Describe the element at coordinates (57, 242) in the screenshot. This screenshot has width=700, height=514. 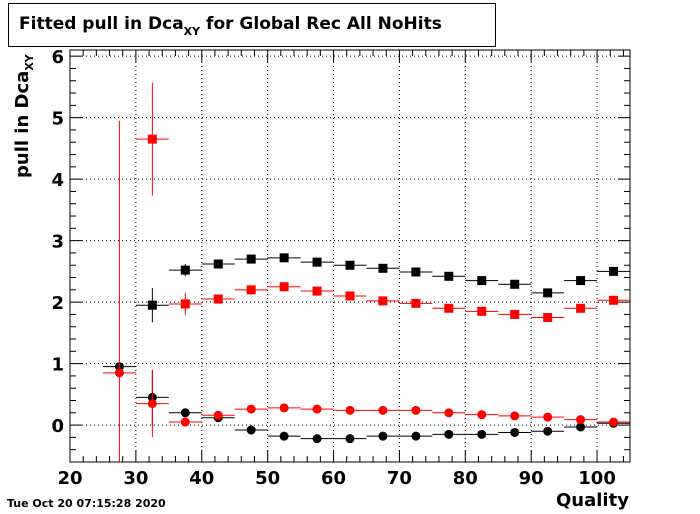
I see `y-tick-label: 3` at that location.